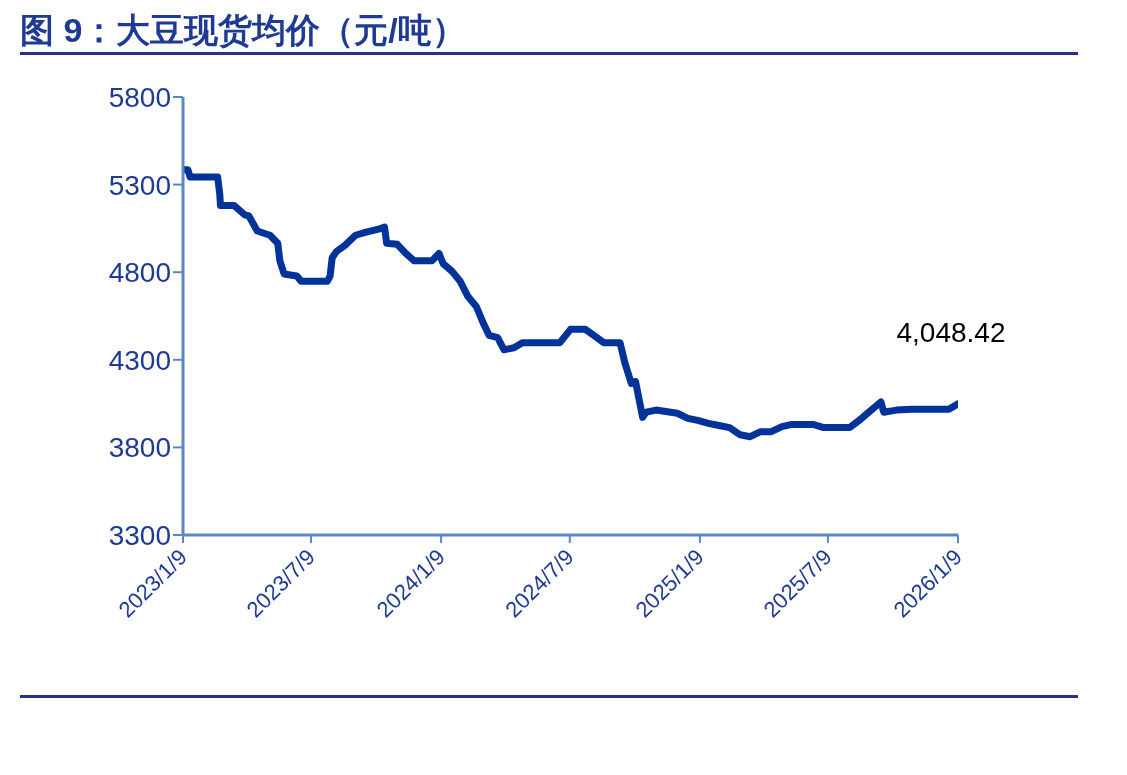 The width and height of the screenshot is (1127, 775). I want to click on chart-title: 图 9：大豆现货均价（元/吨）, so click(243, 30).